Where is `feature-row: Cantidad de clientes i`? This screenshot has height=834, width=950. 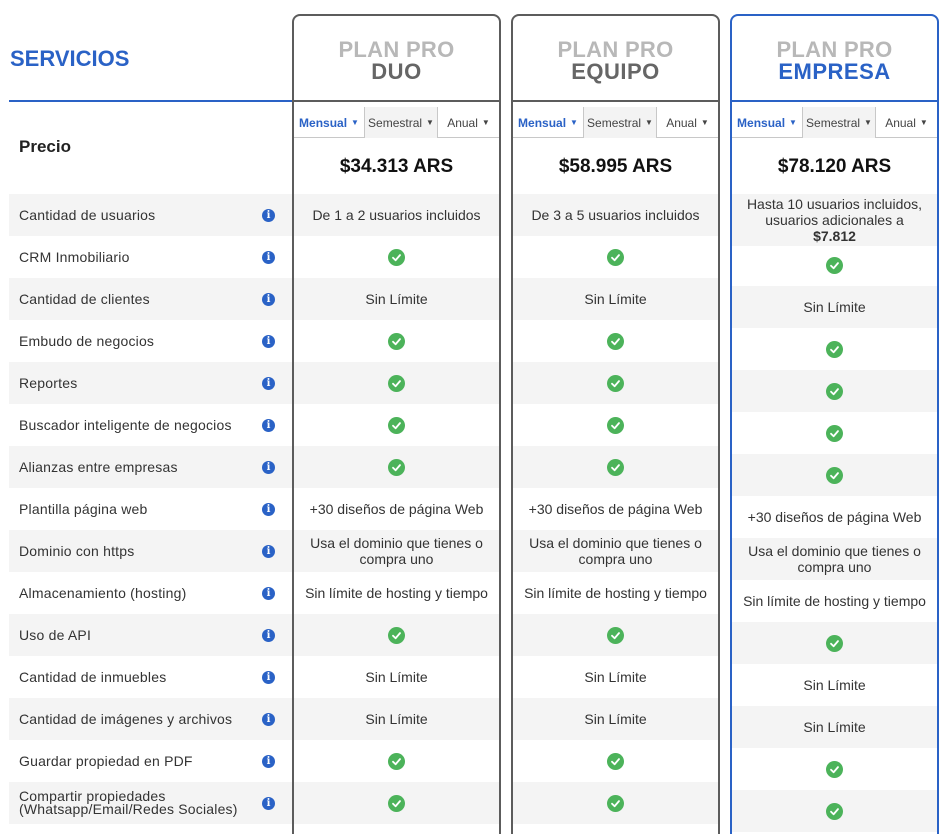 feature-row: Cantidad de clientes i is located at coordinates (151, 299).